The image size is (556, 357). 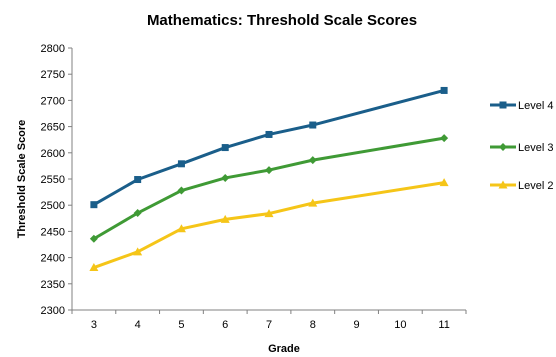 I want to click on y-tick-label: 2400, so click(x=53, y=259).